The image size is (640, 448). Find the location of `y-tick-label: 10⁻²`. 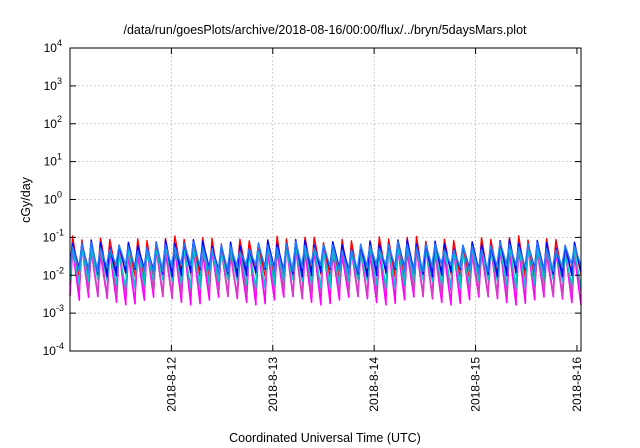

y-tick-label: 10⁻² is located at coordinates (53, 273).